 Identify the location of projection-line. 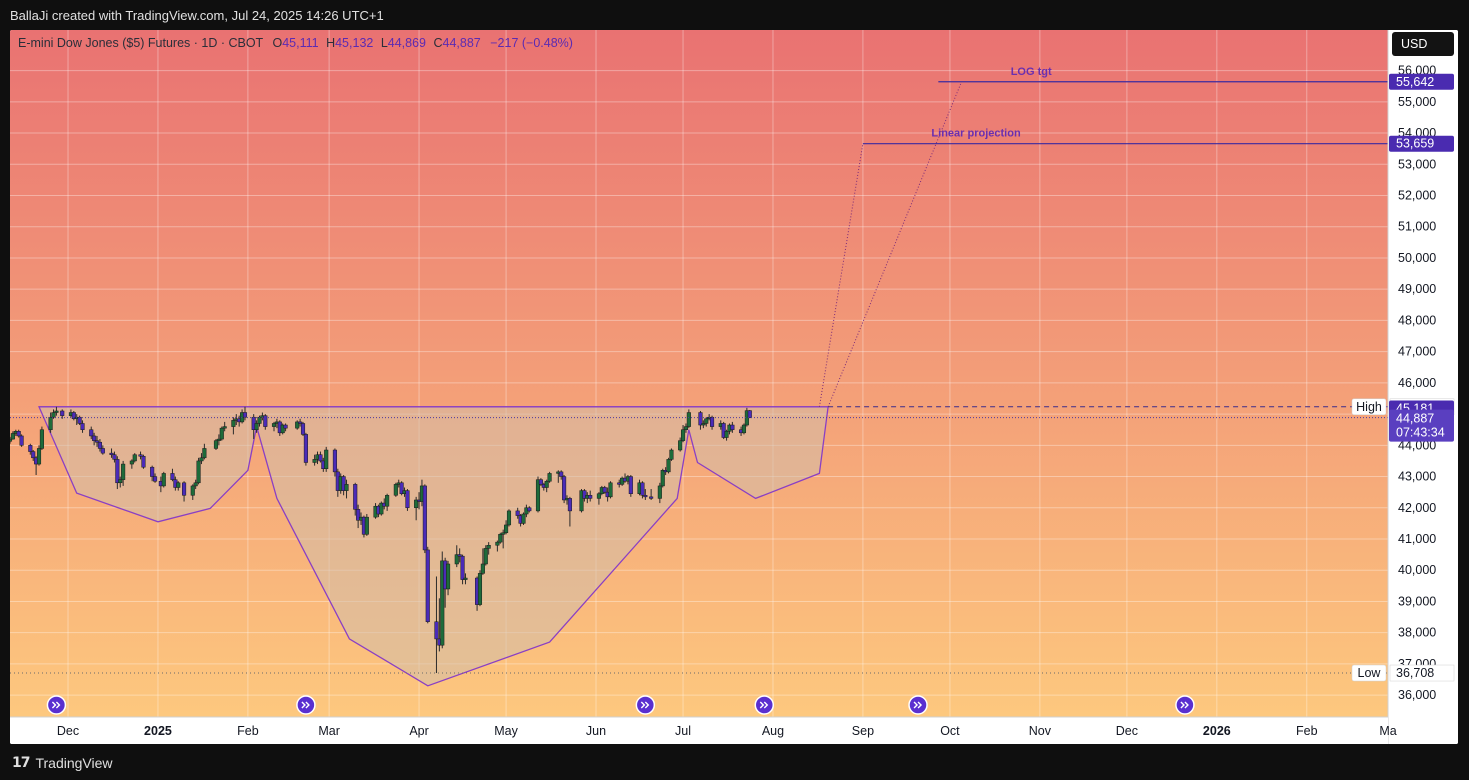
(841, 275).